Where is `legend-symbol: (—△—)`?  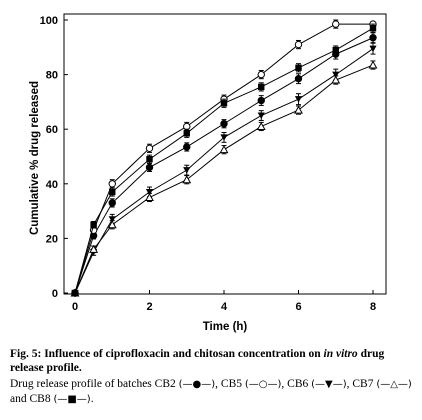
legend-symbol: (—△—) is located at coordinates (394, 384).